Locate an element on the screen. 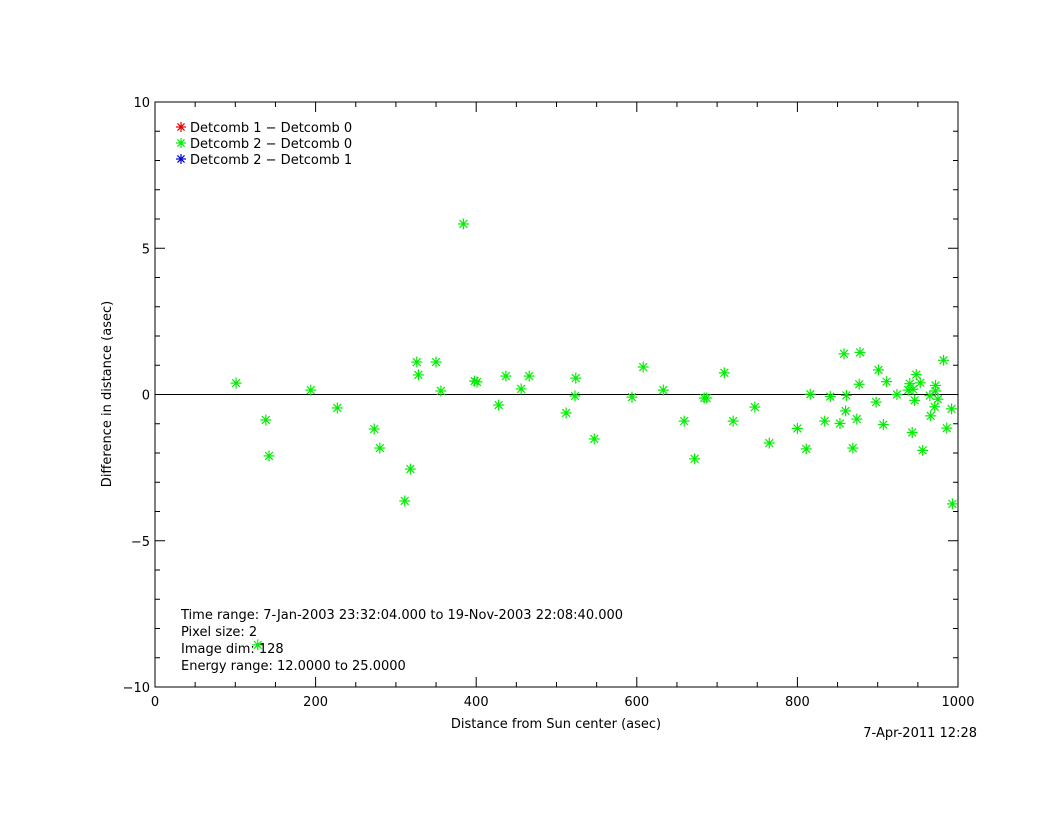 The height and width of the screenshot is (816, 1056). x-tick-label: 0 is located at coordinates (155, 702).